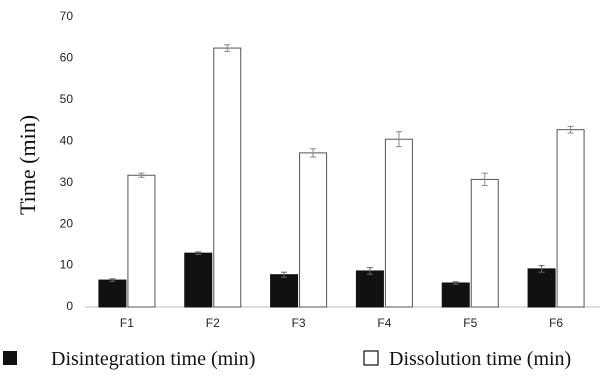  Describe the element at coordinates (480, 359) in the screenshot. I see `legend-label-dissolution: Dissolution time (min)` at that location.